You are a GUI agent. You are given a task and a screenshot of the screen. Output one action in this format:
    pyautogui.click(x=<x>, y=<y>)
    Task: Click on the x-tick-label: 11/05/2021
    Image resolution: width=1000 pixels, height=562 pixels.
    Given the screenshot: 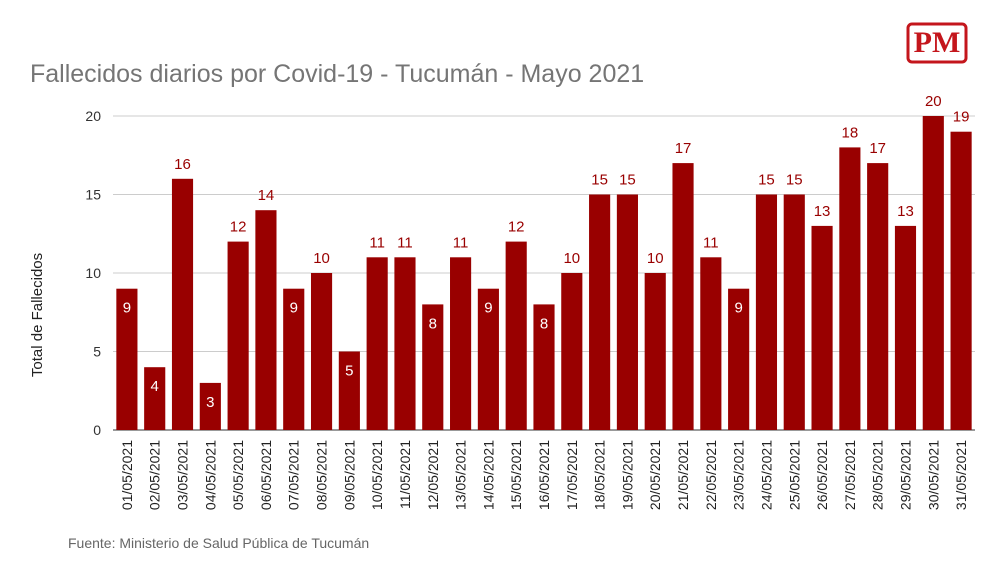 What is the action you would take?
    pyautogui.click(x=405, y=474)
    